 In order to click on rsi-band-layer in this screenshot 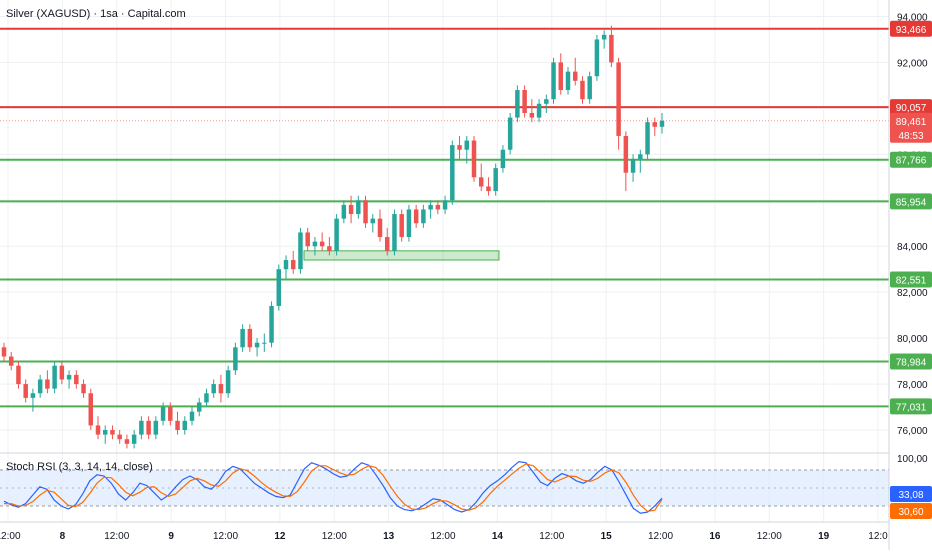, I will do `click(444, 488)`.